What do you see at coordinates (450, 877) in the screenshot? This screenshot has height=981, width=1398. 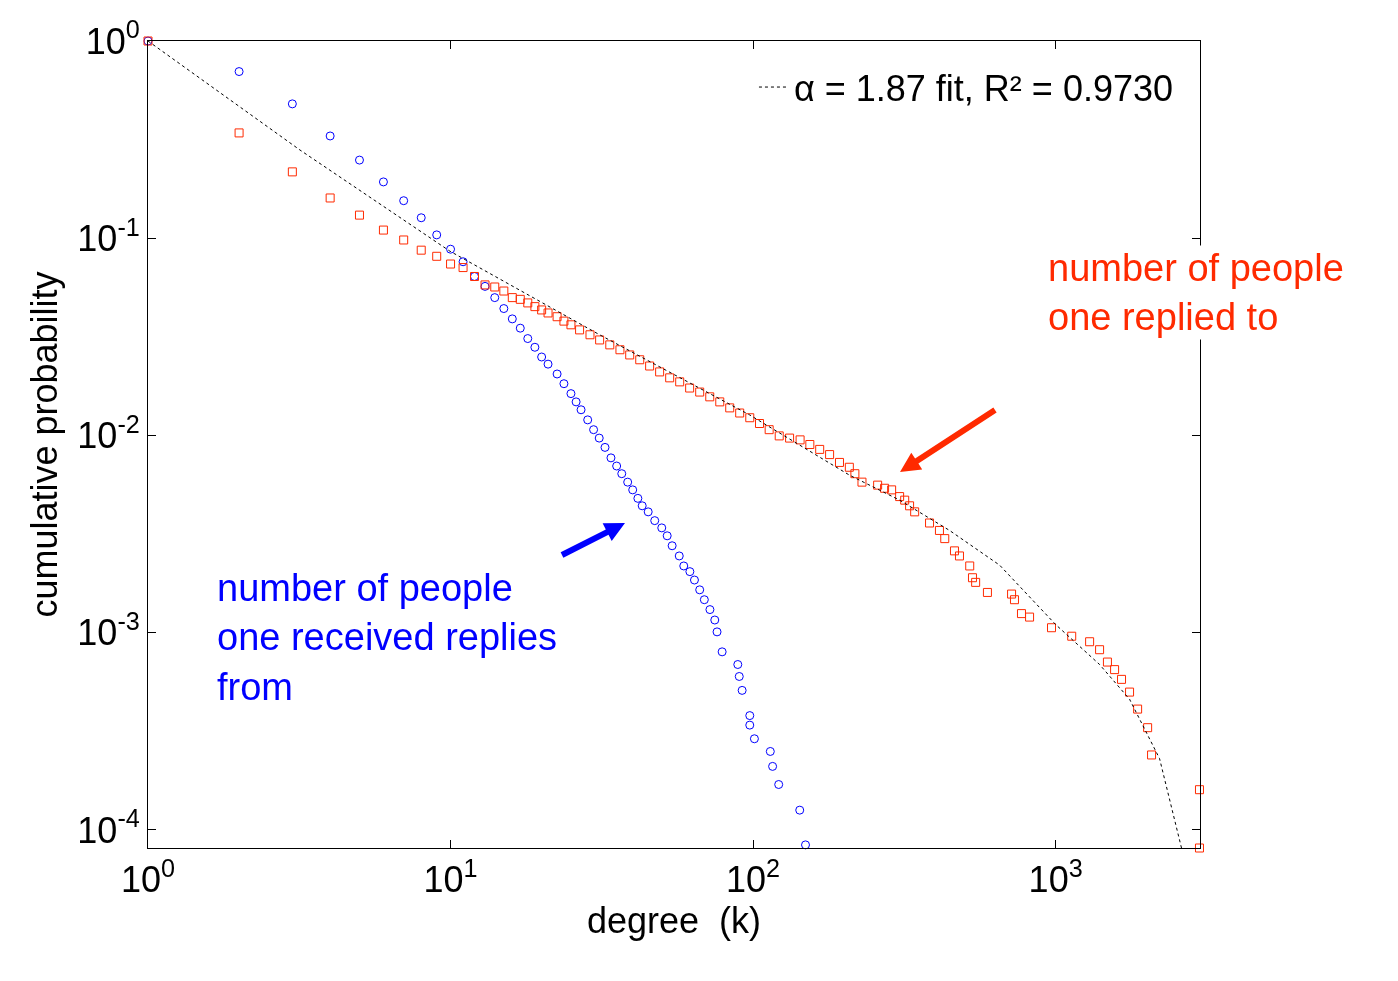 I see `x-tick-label: 10$^{1}$` at bounding box center [450, 877].